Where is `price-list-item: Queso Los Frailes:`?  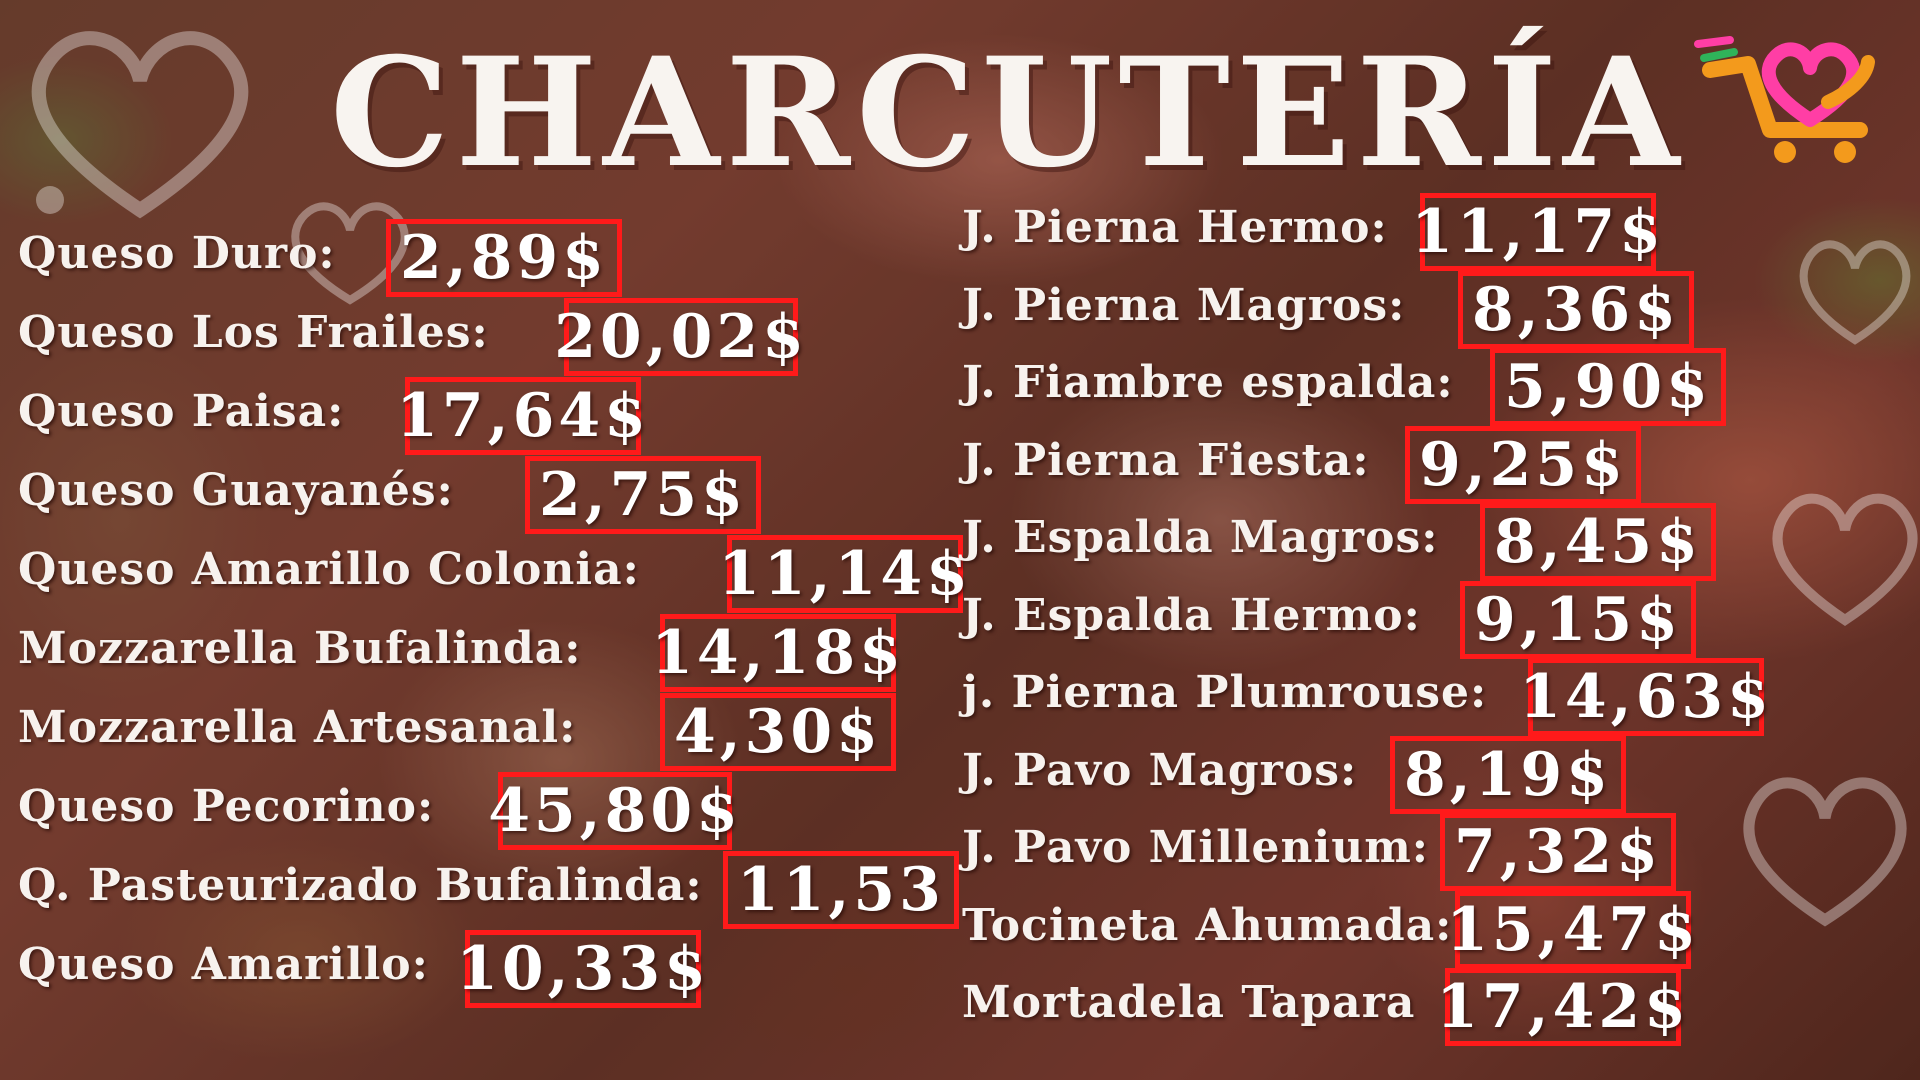 price-list-item: Queso Los Frailes: is located at coordinates (253, 332).